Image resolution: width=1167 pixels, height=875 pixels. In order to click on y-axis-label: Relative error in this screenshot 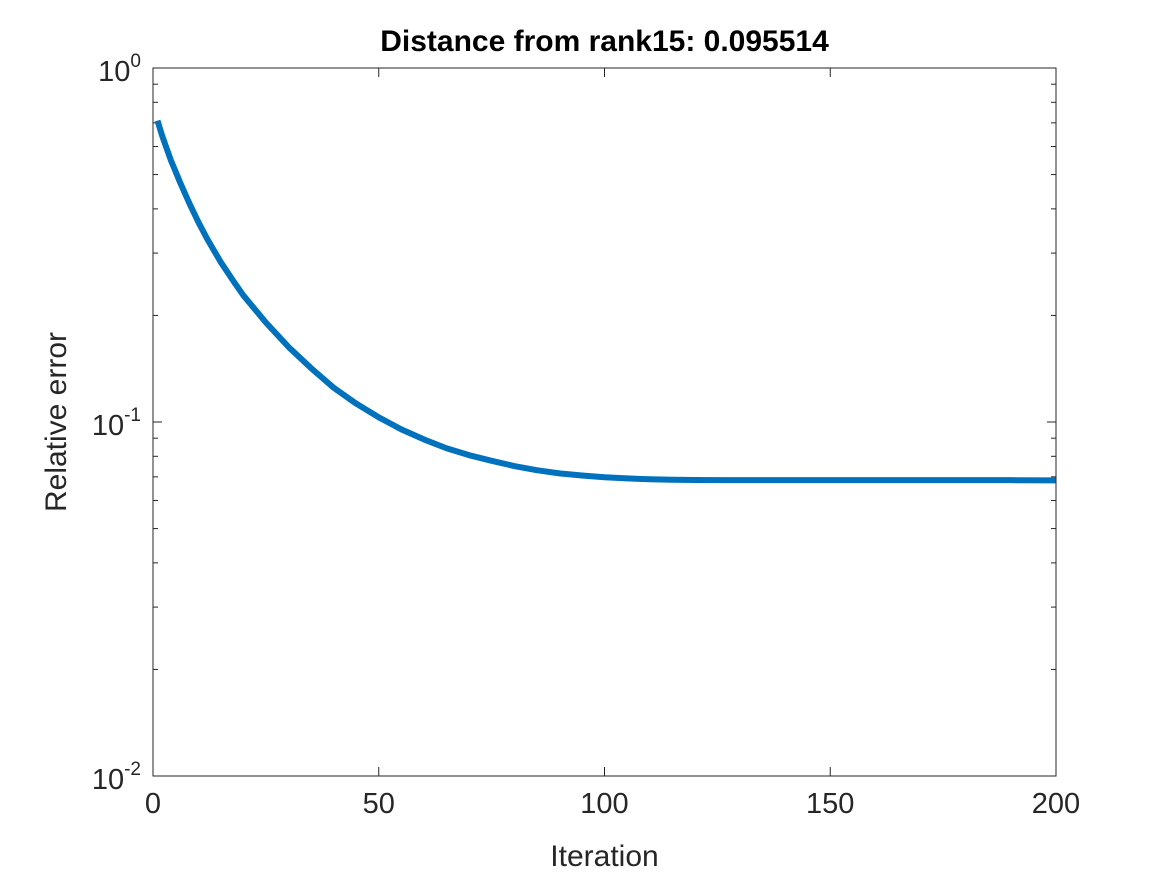, I will do `click(56, 422)`.